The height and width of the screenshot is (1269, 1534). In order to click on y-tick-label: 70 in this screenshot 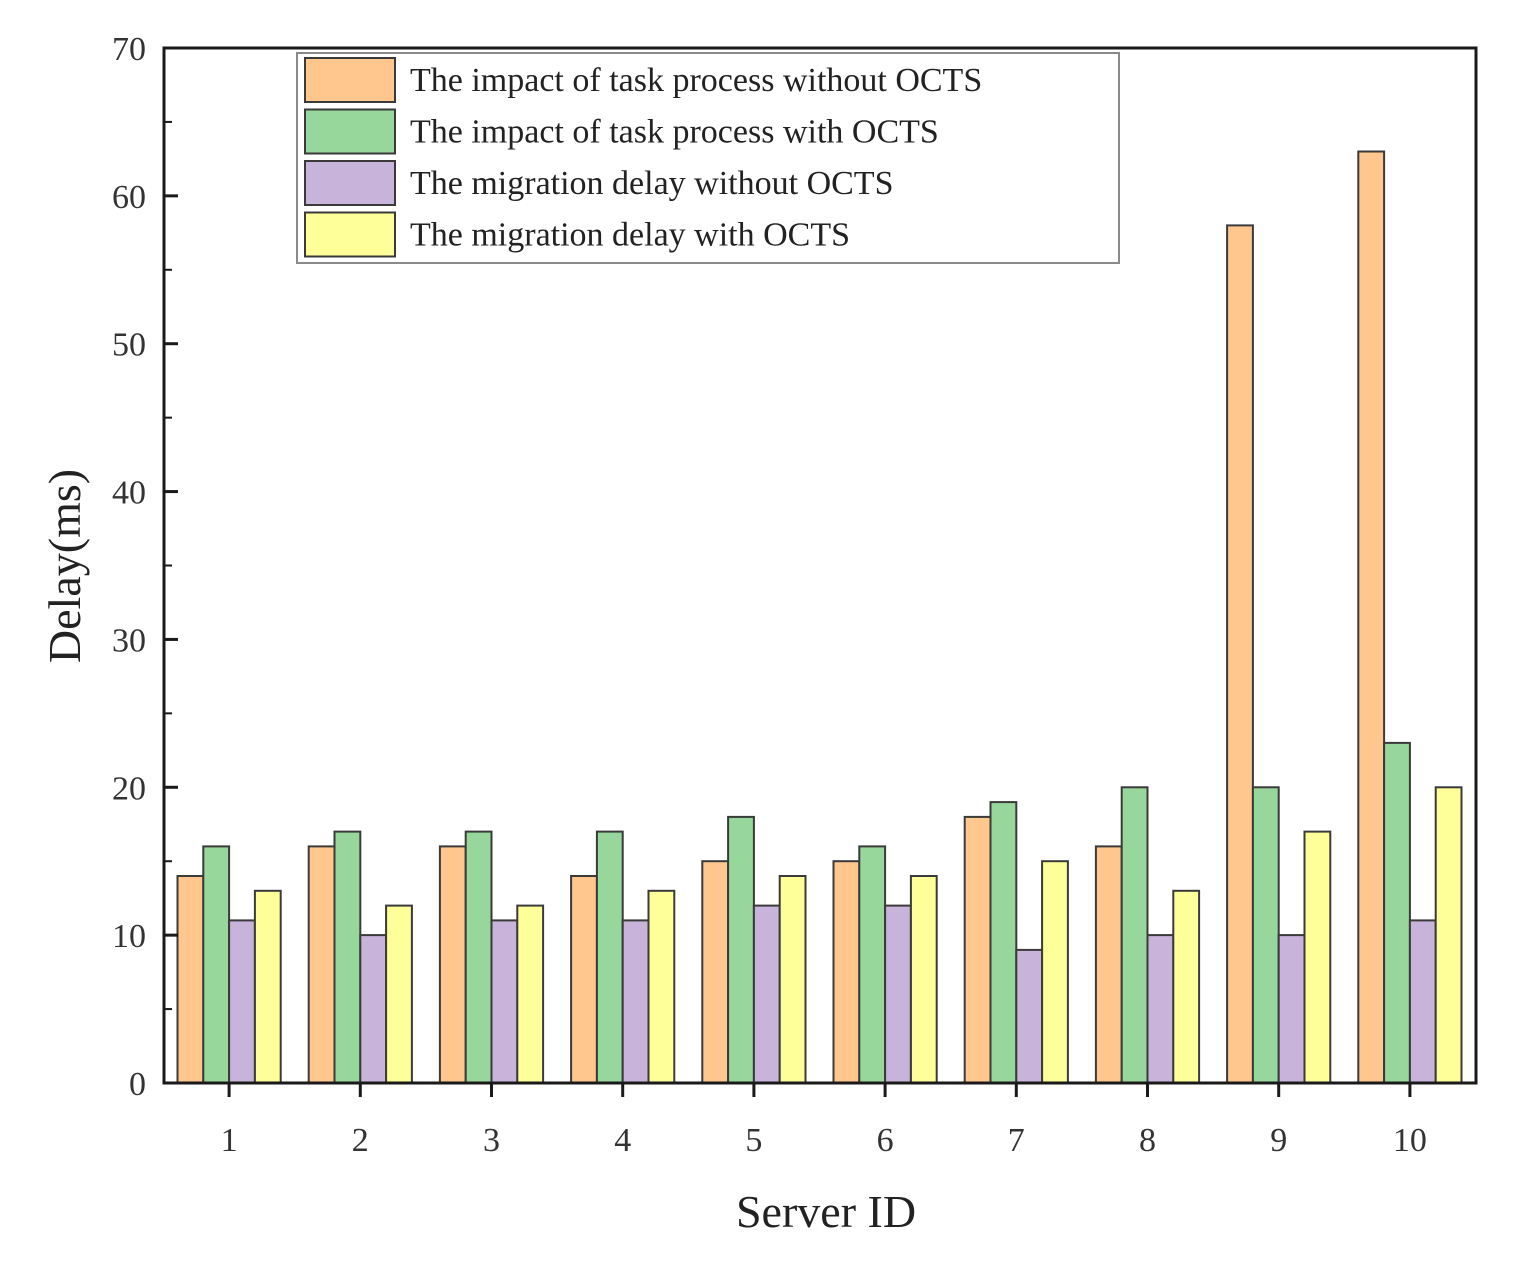, I will do `click(129, 49)`.